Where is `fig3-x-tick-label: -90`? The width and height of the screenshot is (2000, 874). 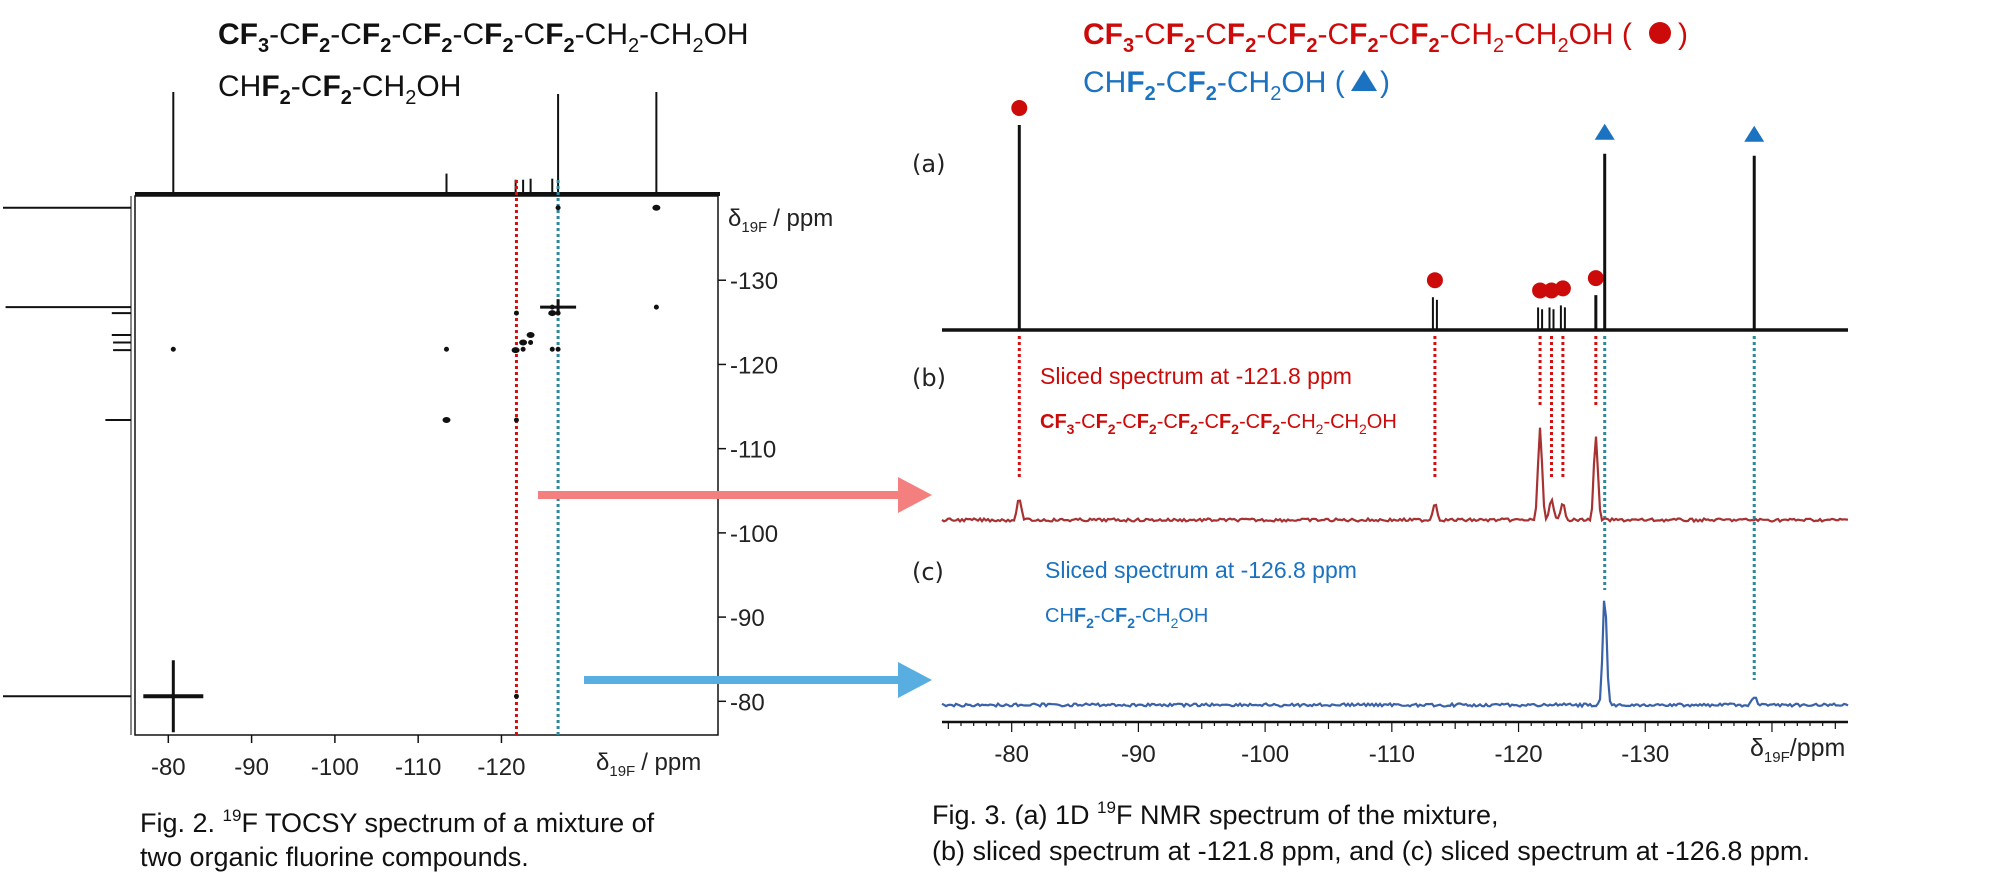 fig3-x-tick-label: -90 is located at coordinates (1138, 754).